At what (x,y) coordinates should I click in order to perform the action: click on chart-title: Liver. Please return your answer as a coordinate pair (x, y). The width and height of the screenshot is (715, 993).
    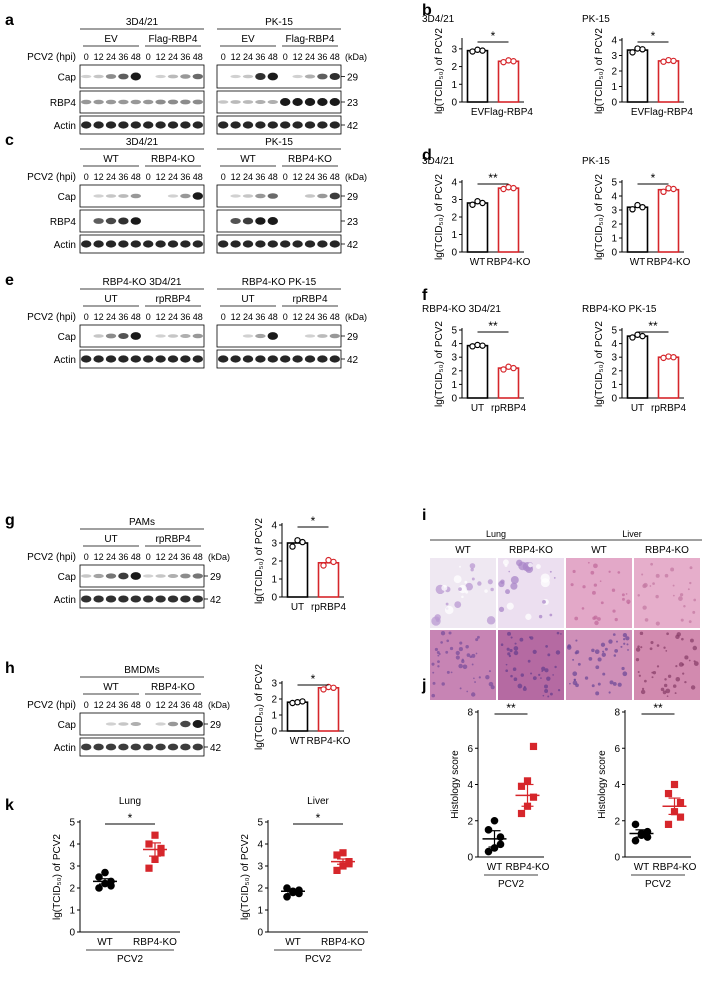
    Looking at the image, I should click on (318, 801).